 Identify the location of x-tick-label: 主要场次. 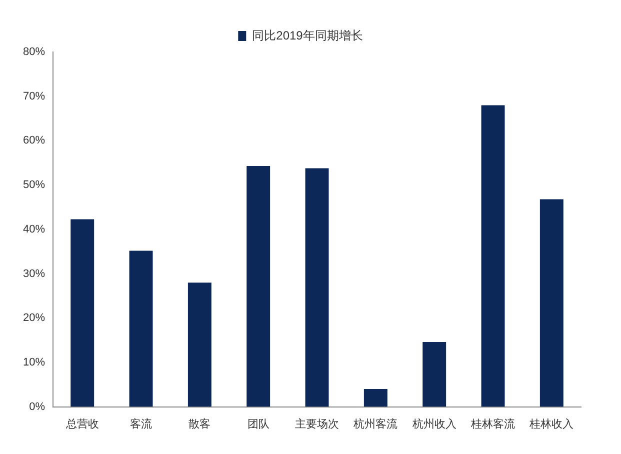
(317, 423).